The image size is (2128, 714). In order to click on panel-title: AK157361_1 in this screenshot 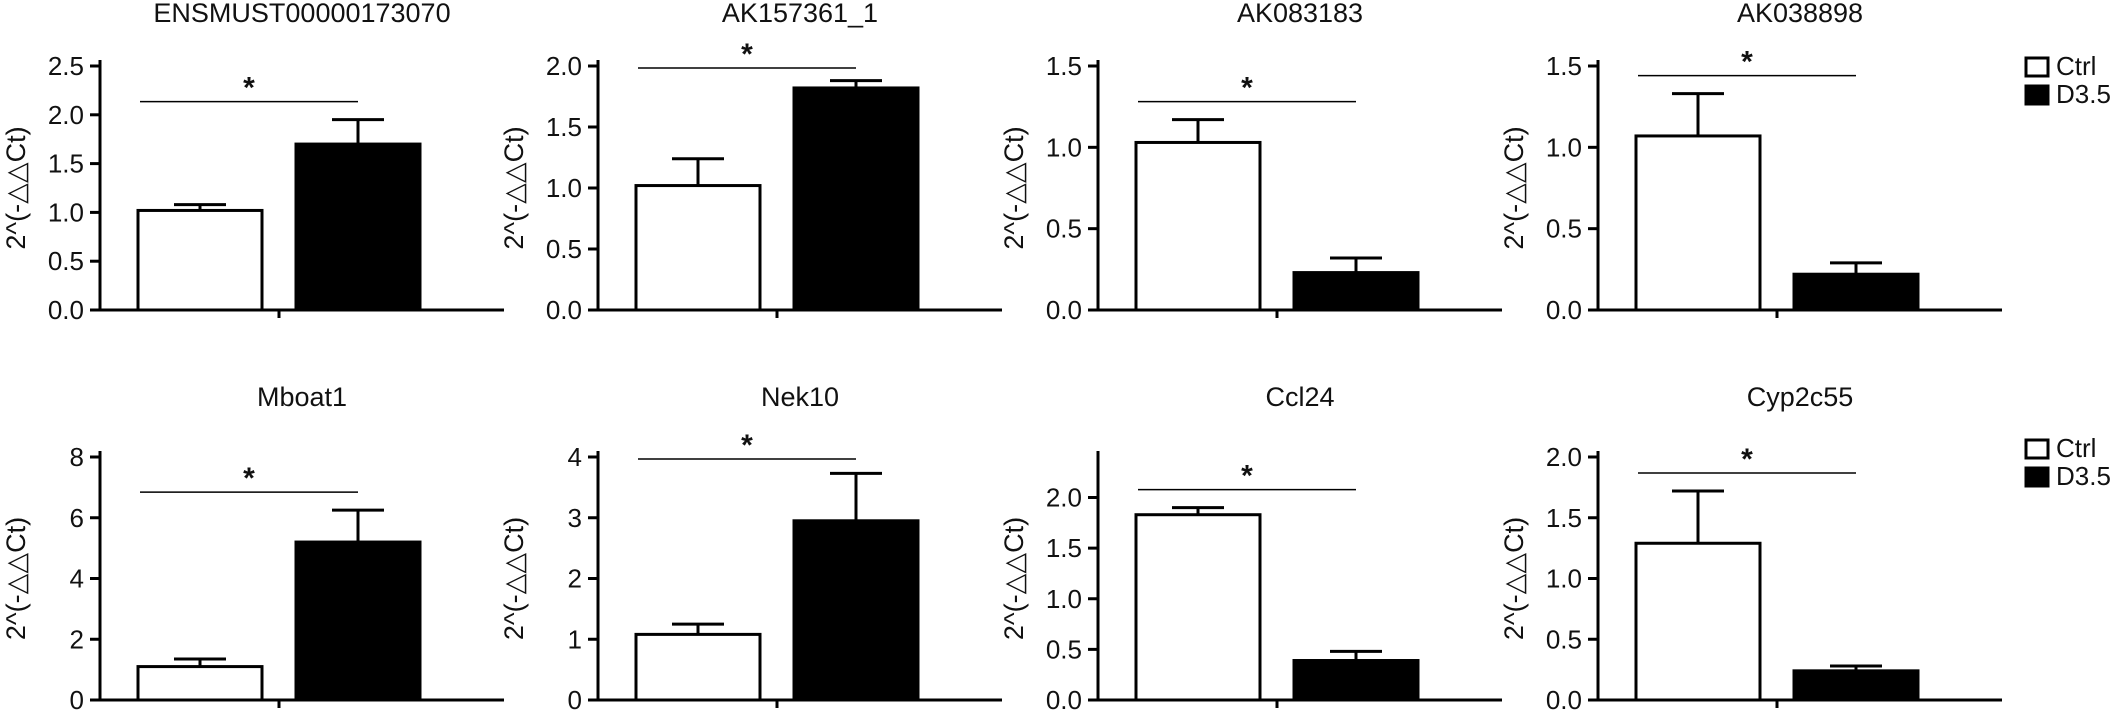, I will do `click(800, 14)`.